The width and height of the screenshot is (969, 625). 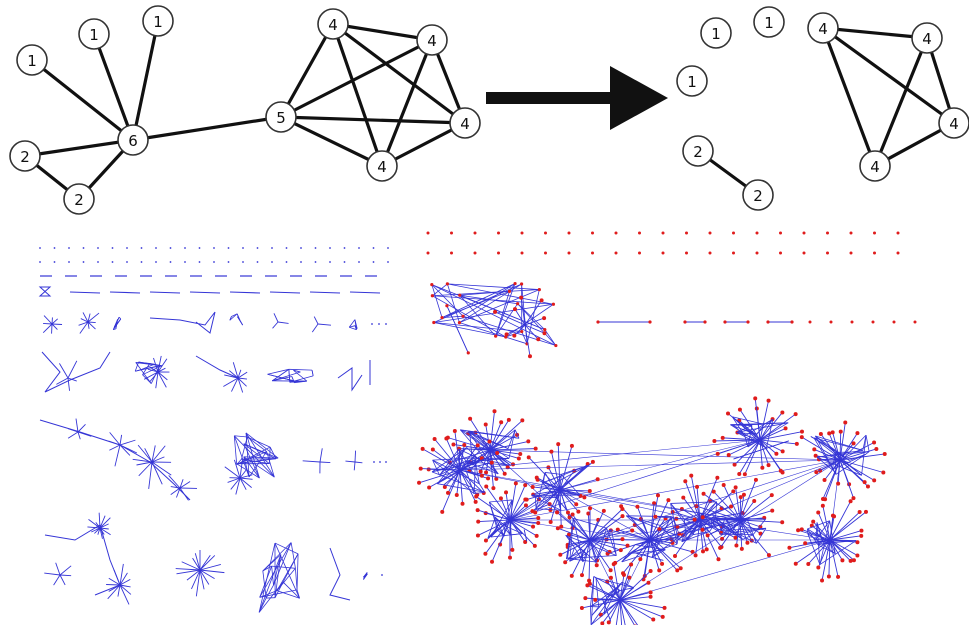 I want to click on before-node: 2, so click(x=25, y=156).